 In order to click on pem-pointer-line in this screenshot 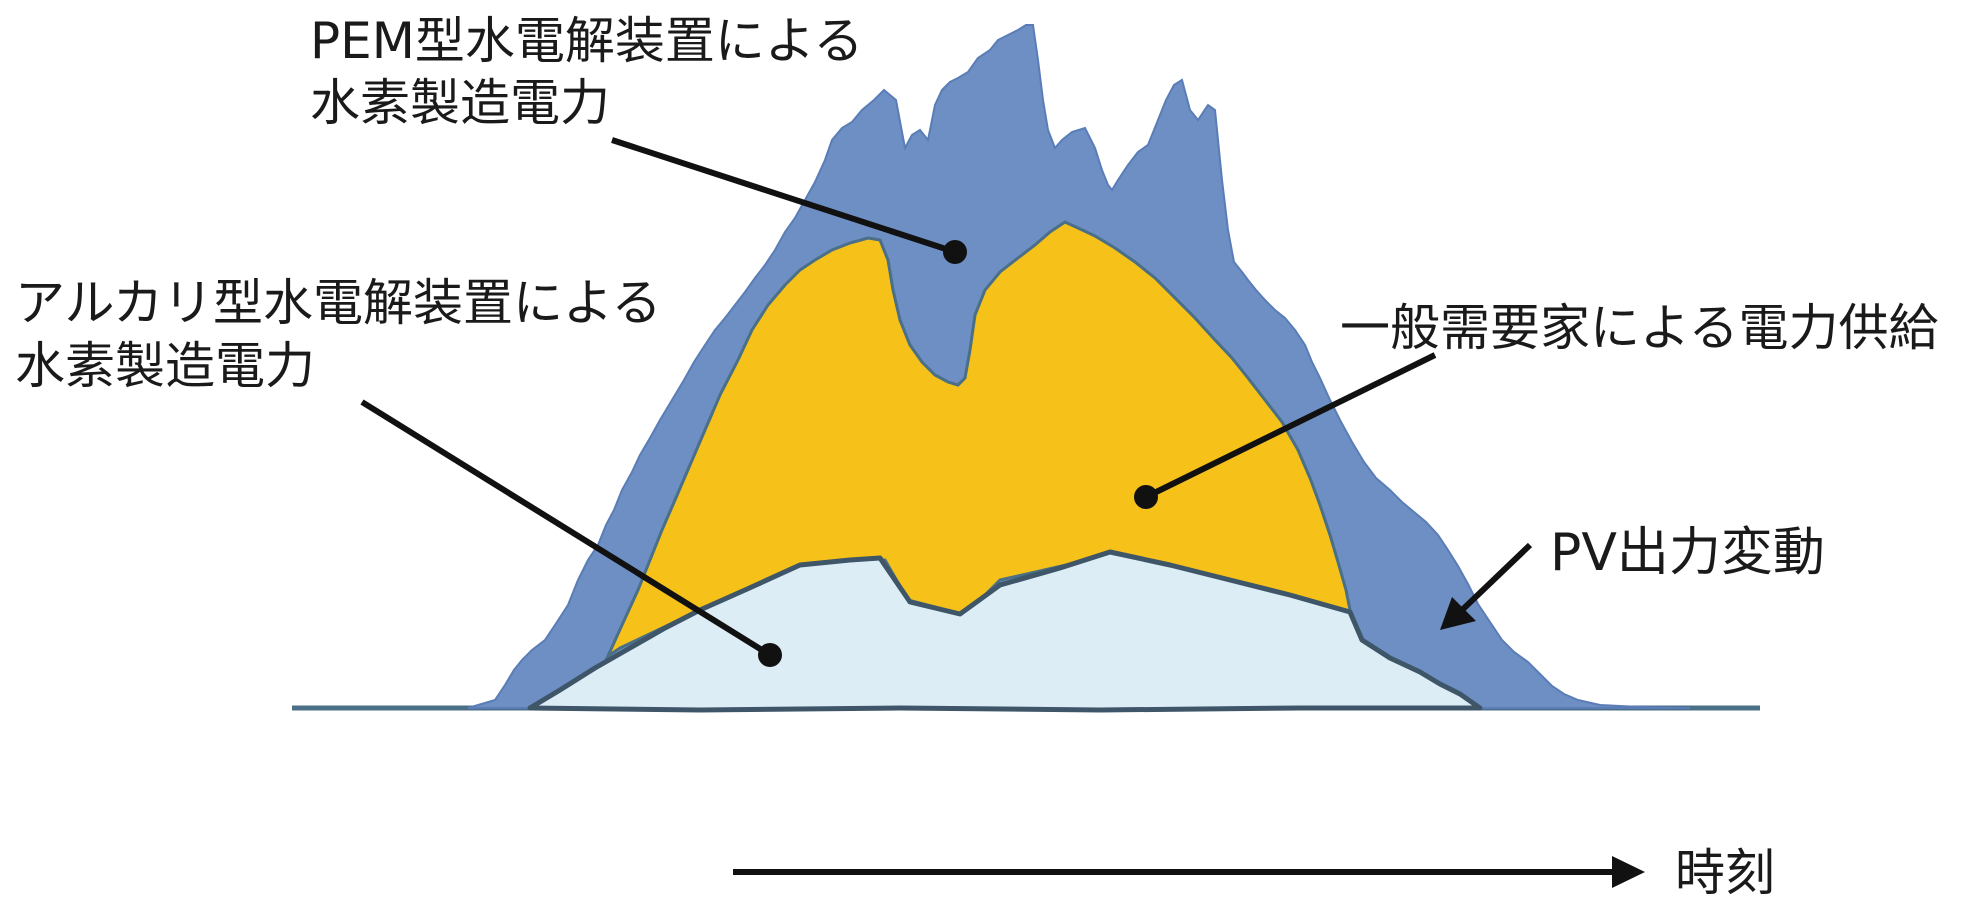, I will do `click(783, 196)`.